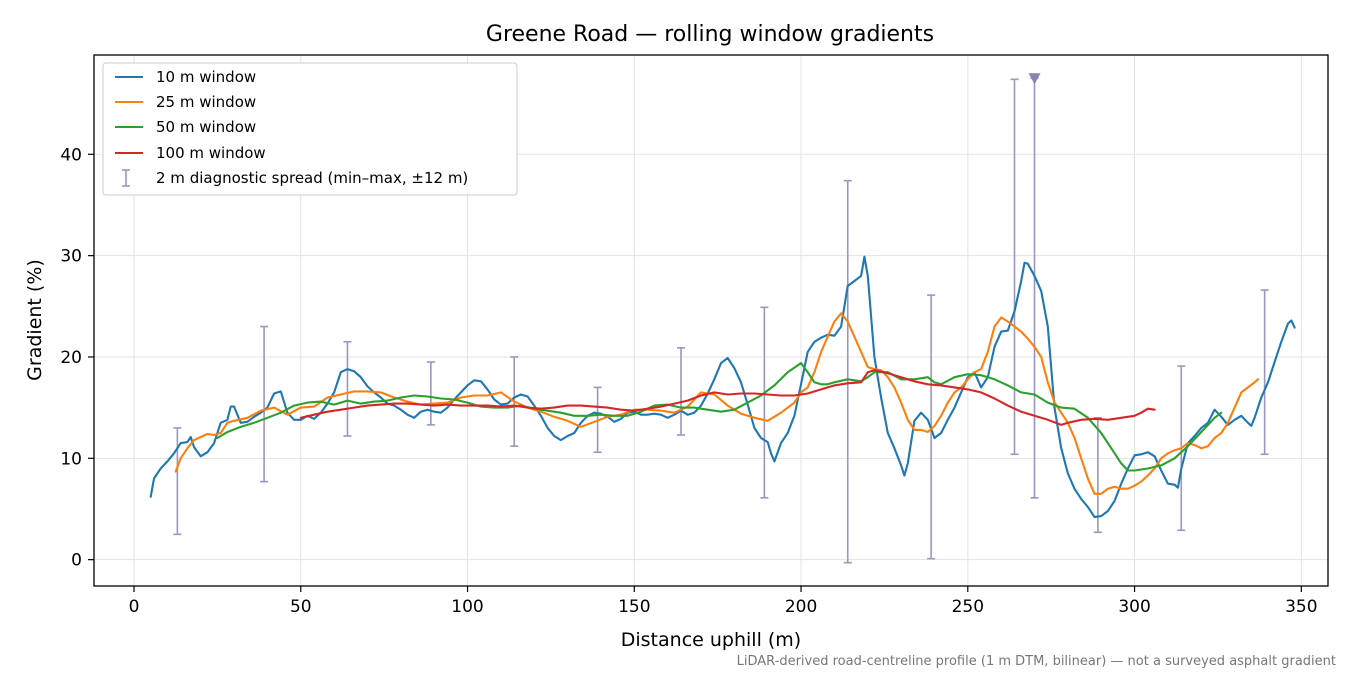 Image resolution: width=1350 pixels, height=675 pixels. I want to click on x-axis-label: Distance uphill (m), so click(711, 640).